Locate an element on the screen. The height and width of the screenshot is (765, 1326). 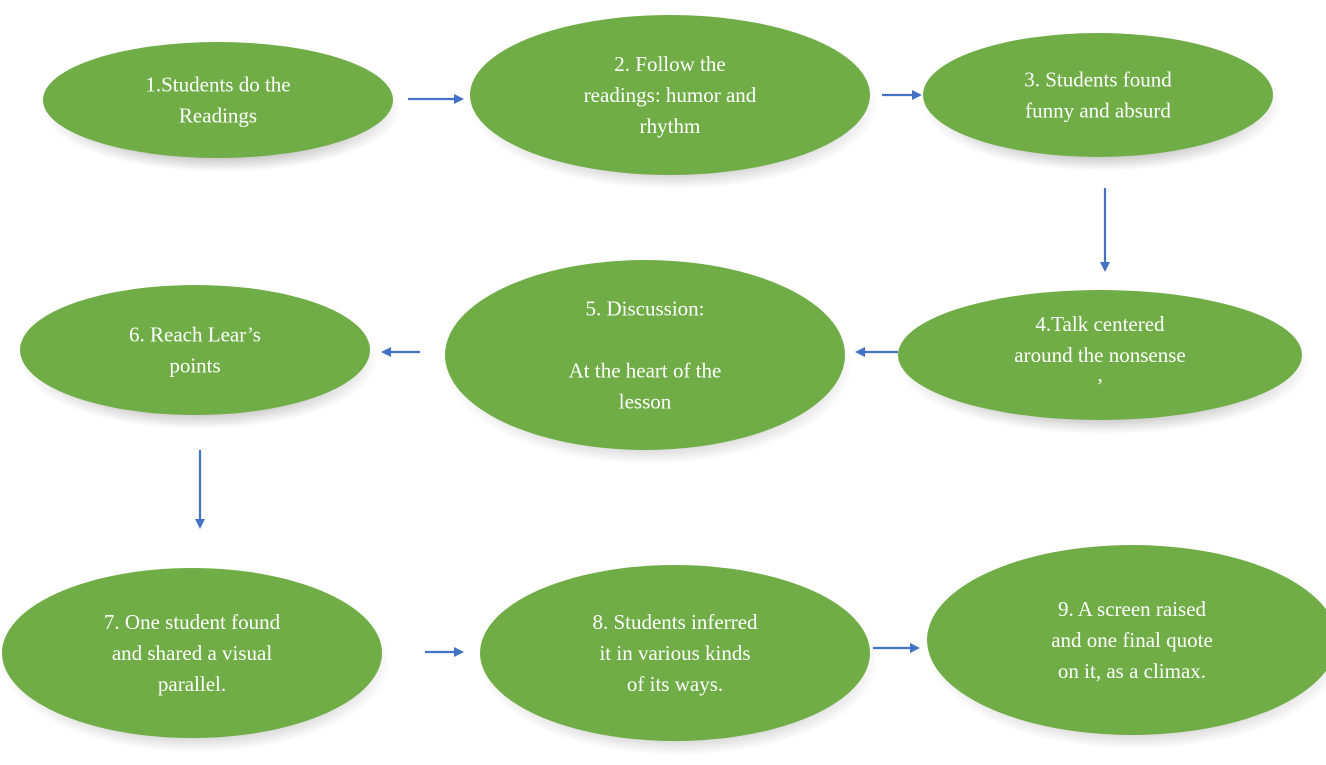
node-label-line: and shared a visual is located at coordinates (192, 653).